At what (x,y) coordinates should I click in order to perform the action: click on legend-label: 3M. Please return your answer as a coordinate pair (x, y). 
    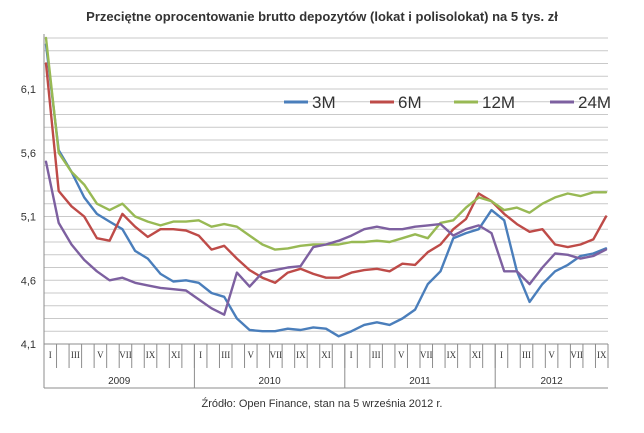
    Looking at the image, I should click on (324, 102).